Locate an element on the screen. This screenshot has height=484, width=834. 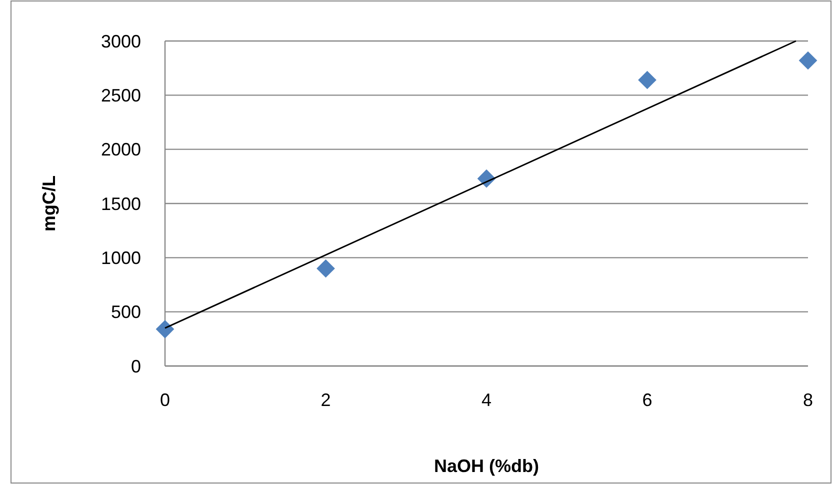
y-tick-label: 0 is located at coordinates (135, 366).